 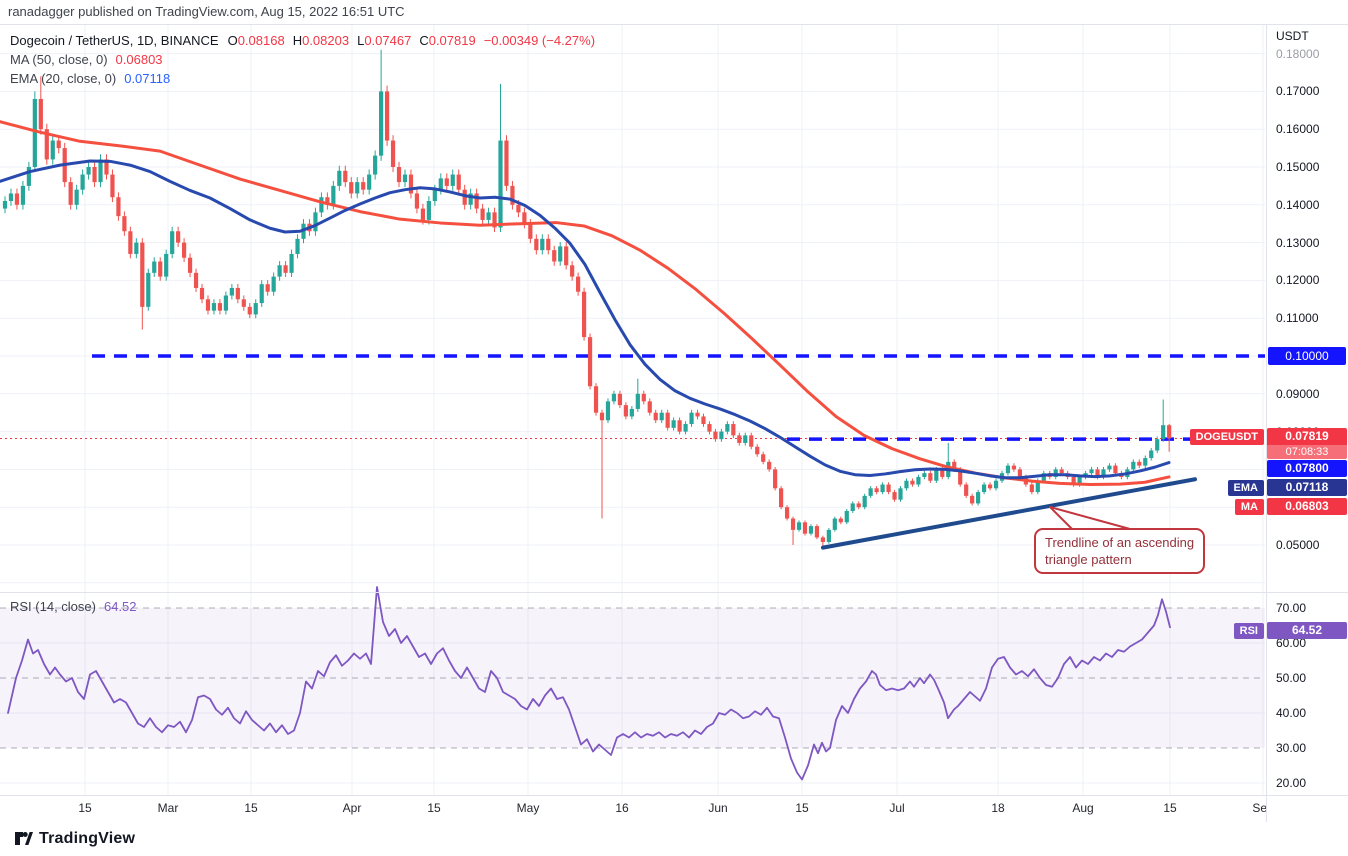 I want to click on rsi-tick-label: 50.00, so click(x=1291, y=678).